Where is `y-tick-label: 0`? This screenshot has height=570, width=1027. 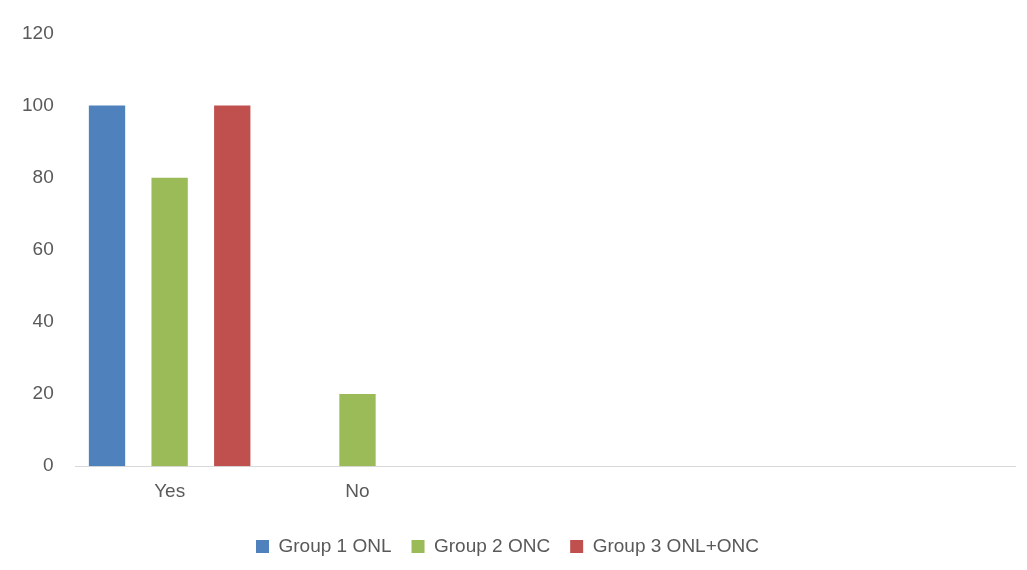
y-tick-label: 0 is located at coordinates (48, 465).